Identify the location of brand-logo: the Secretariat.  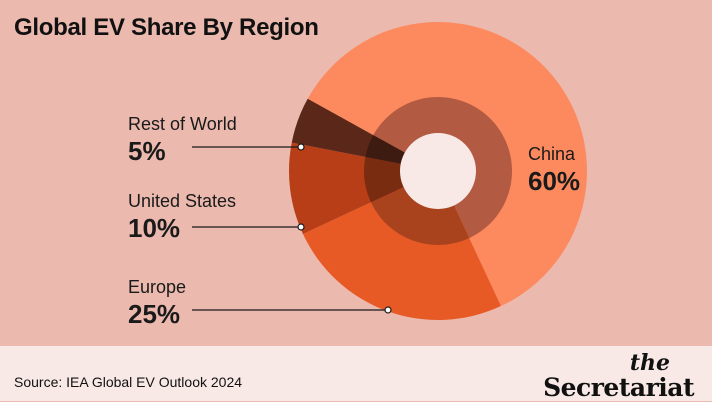
(618, 376).